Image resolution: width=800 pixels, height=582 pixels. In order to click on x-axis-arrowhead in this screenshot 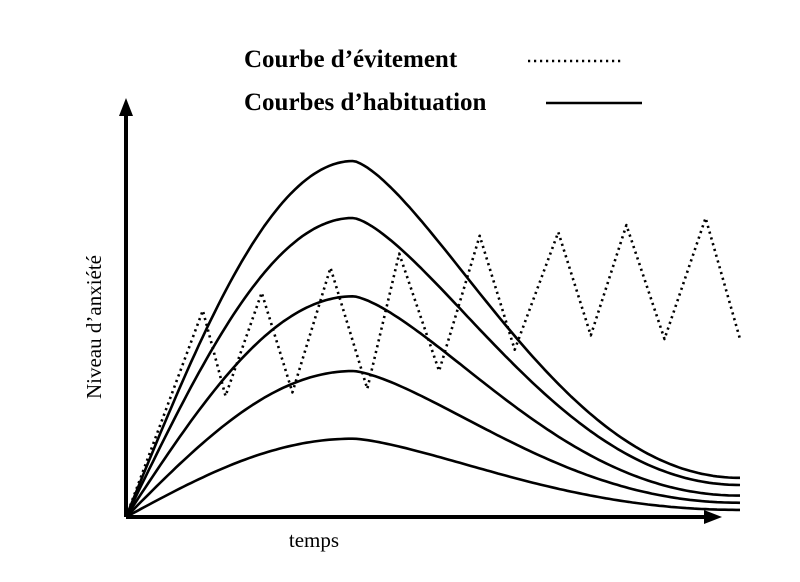, I will do `click(713, 517)`.